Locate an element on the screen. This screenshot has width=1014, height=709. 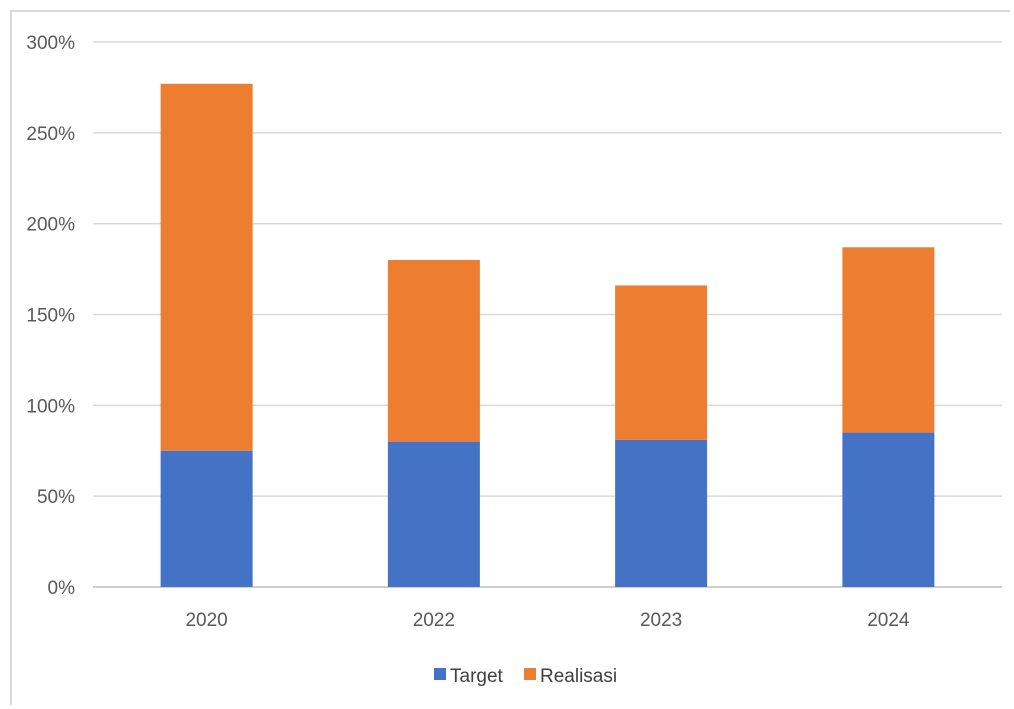
legend: Target Realisasi is located at coordinates (525, 676).